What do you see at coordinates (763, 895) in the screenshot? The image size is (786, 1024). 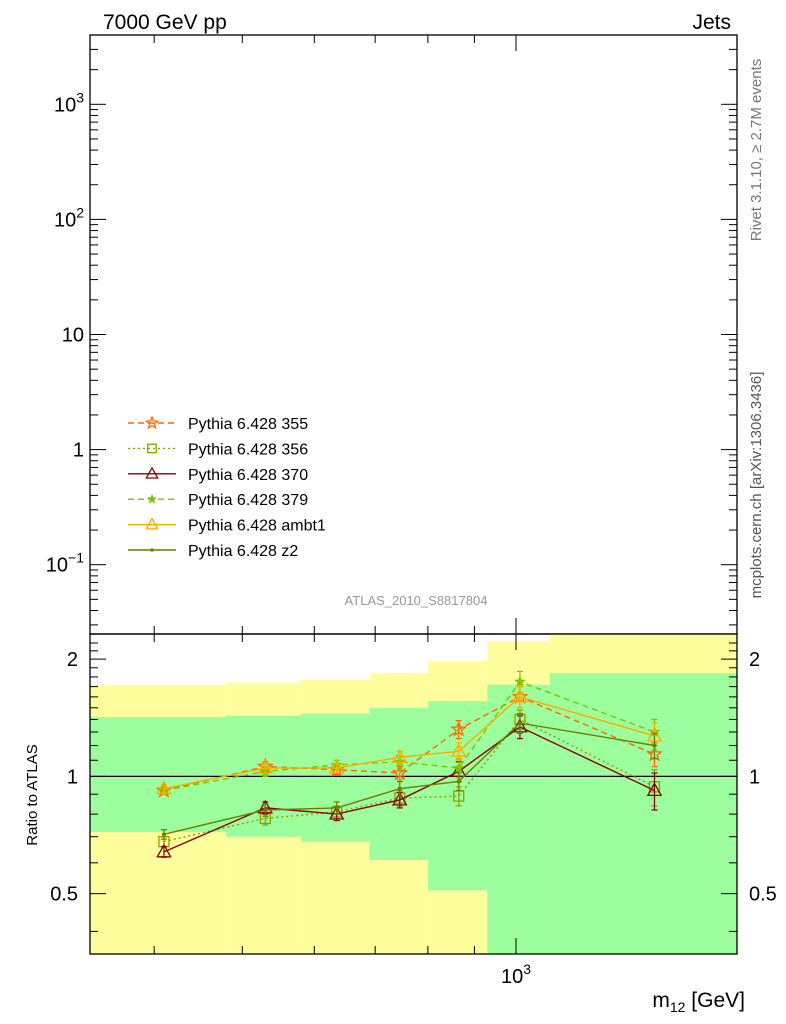 I see `ratio-y-tick-label-right: 0.5` at bounding box center [763, 895].